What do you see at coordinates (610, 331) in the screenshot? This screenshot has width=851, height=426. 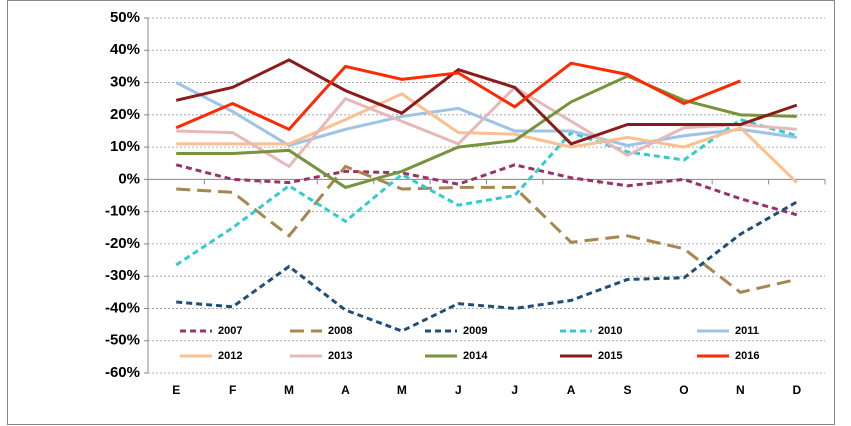 I see `legend-label: 2010` at bounding box center [610, 331].